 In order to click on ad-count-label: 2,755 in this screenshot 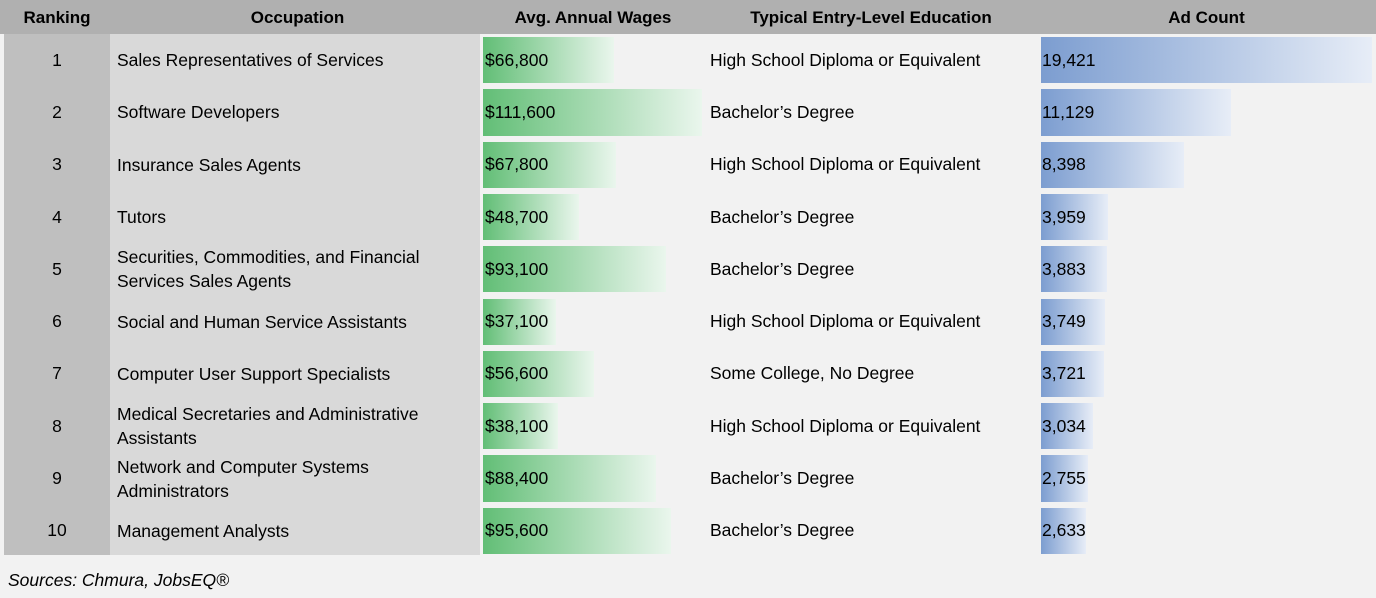, I will do `click(1064, 478)`.